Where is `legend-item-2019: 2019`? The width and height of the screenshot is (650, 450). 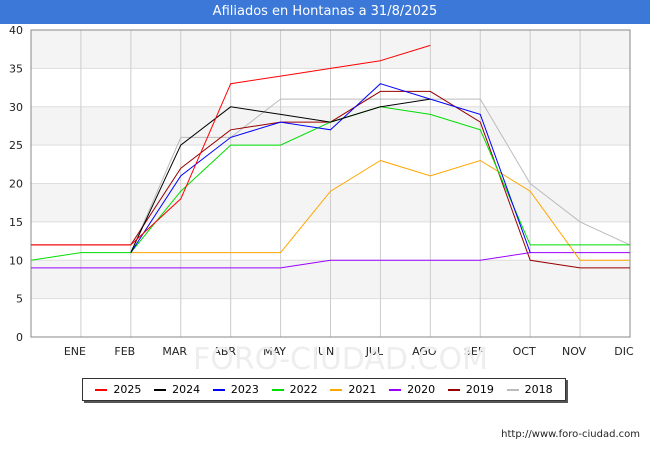 legend-item-2019: 2019 is located at coordinates (470, 389).